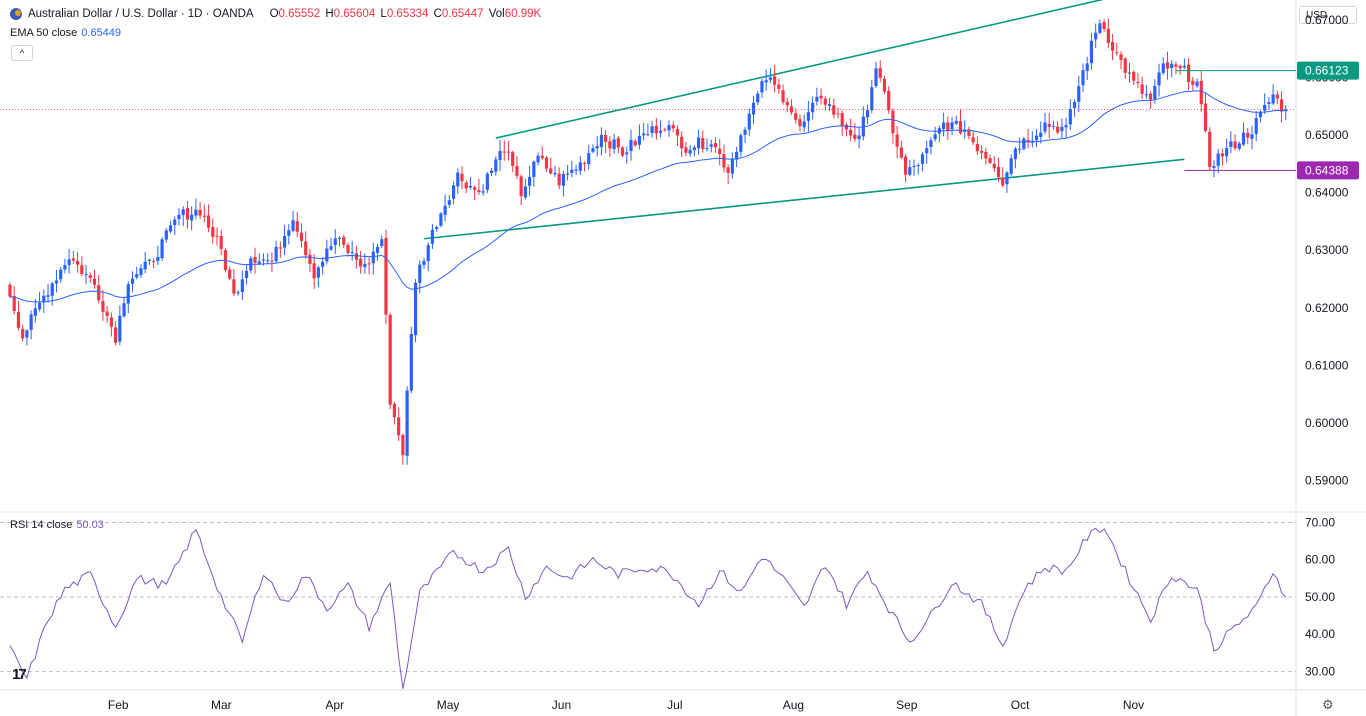 Image resolution: width=1366 pixels, height=716 pixels. Describe the element at coordinates (101, 33) in the screenshot. I see `ema-value: 0.65449` at that location.